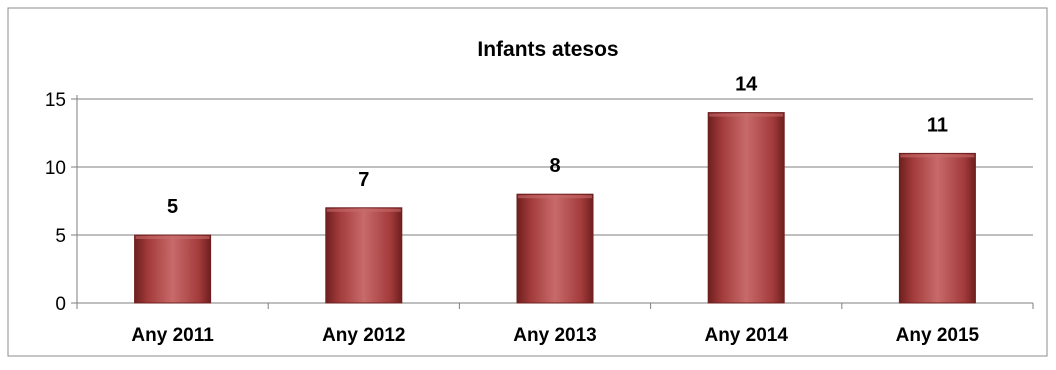 The height and width of the screenshot is (370, 1056). What do you see at coordinates (363, 180) in the screenshot?
I see `data-label: 7` at bounding box center [363, 180].